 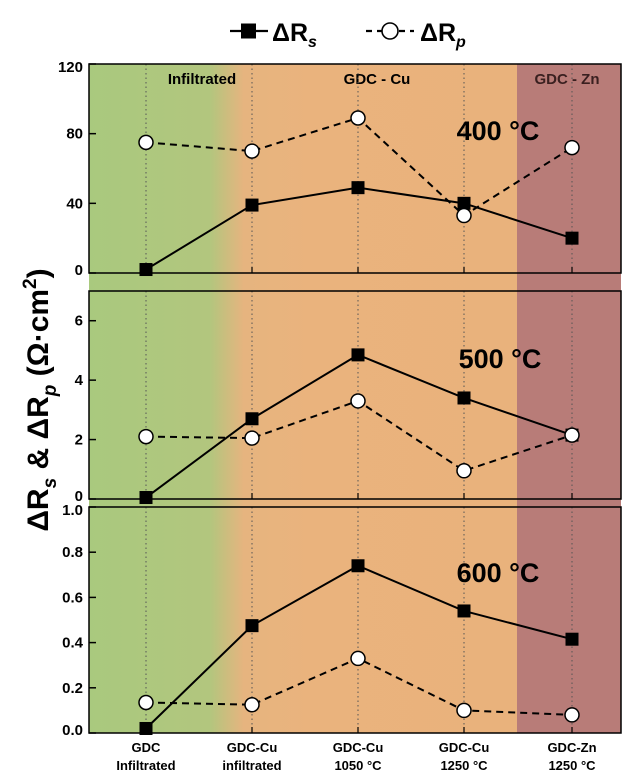 What do you see at coordinates (377, 79) in the screenshot?
I see `region-label: GDC - Cu` at bounding box center [377, 79].